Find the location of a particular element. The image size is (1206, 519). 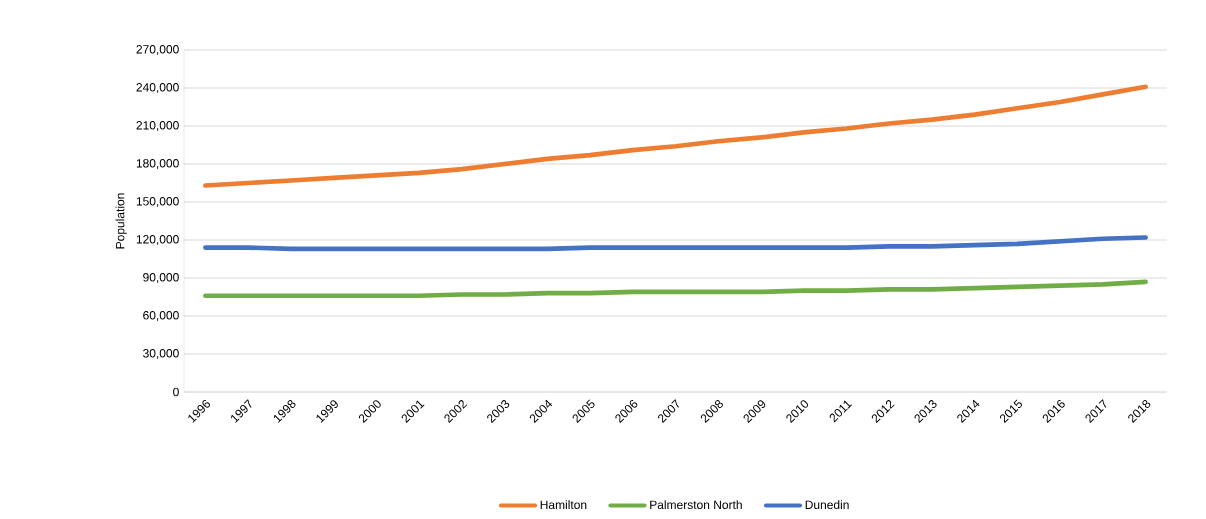

y-tick-label: 180,000 is located at coordinates (157, 164).